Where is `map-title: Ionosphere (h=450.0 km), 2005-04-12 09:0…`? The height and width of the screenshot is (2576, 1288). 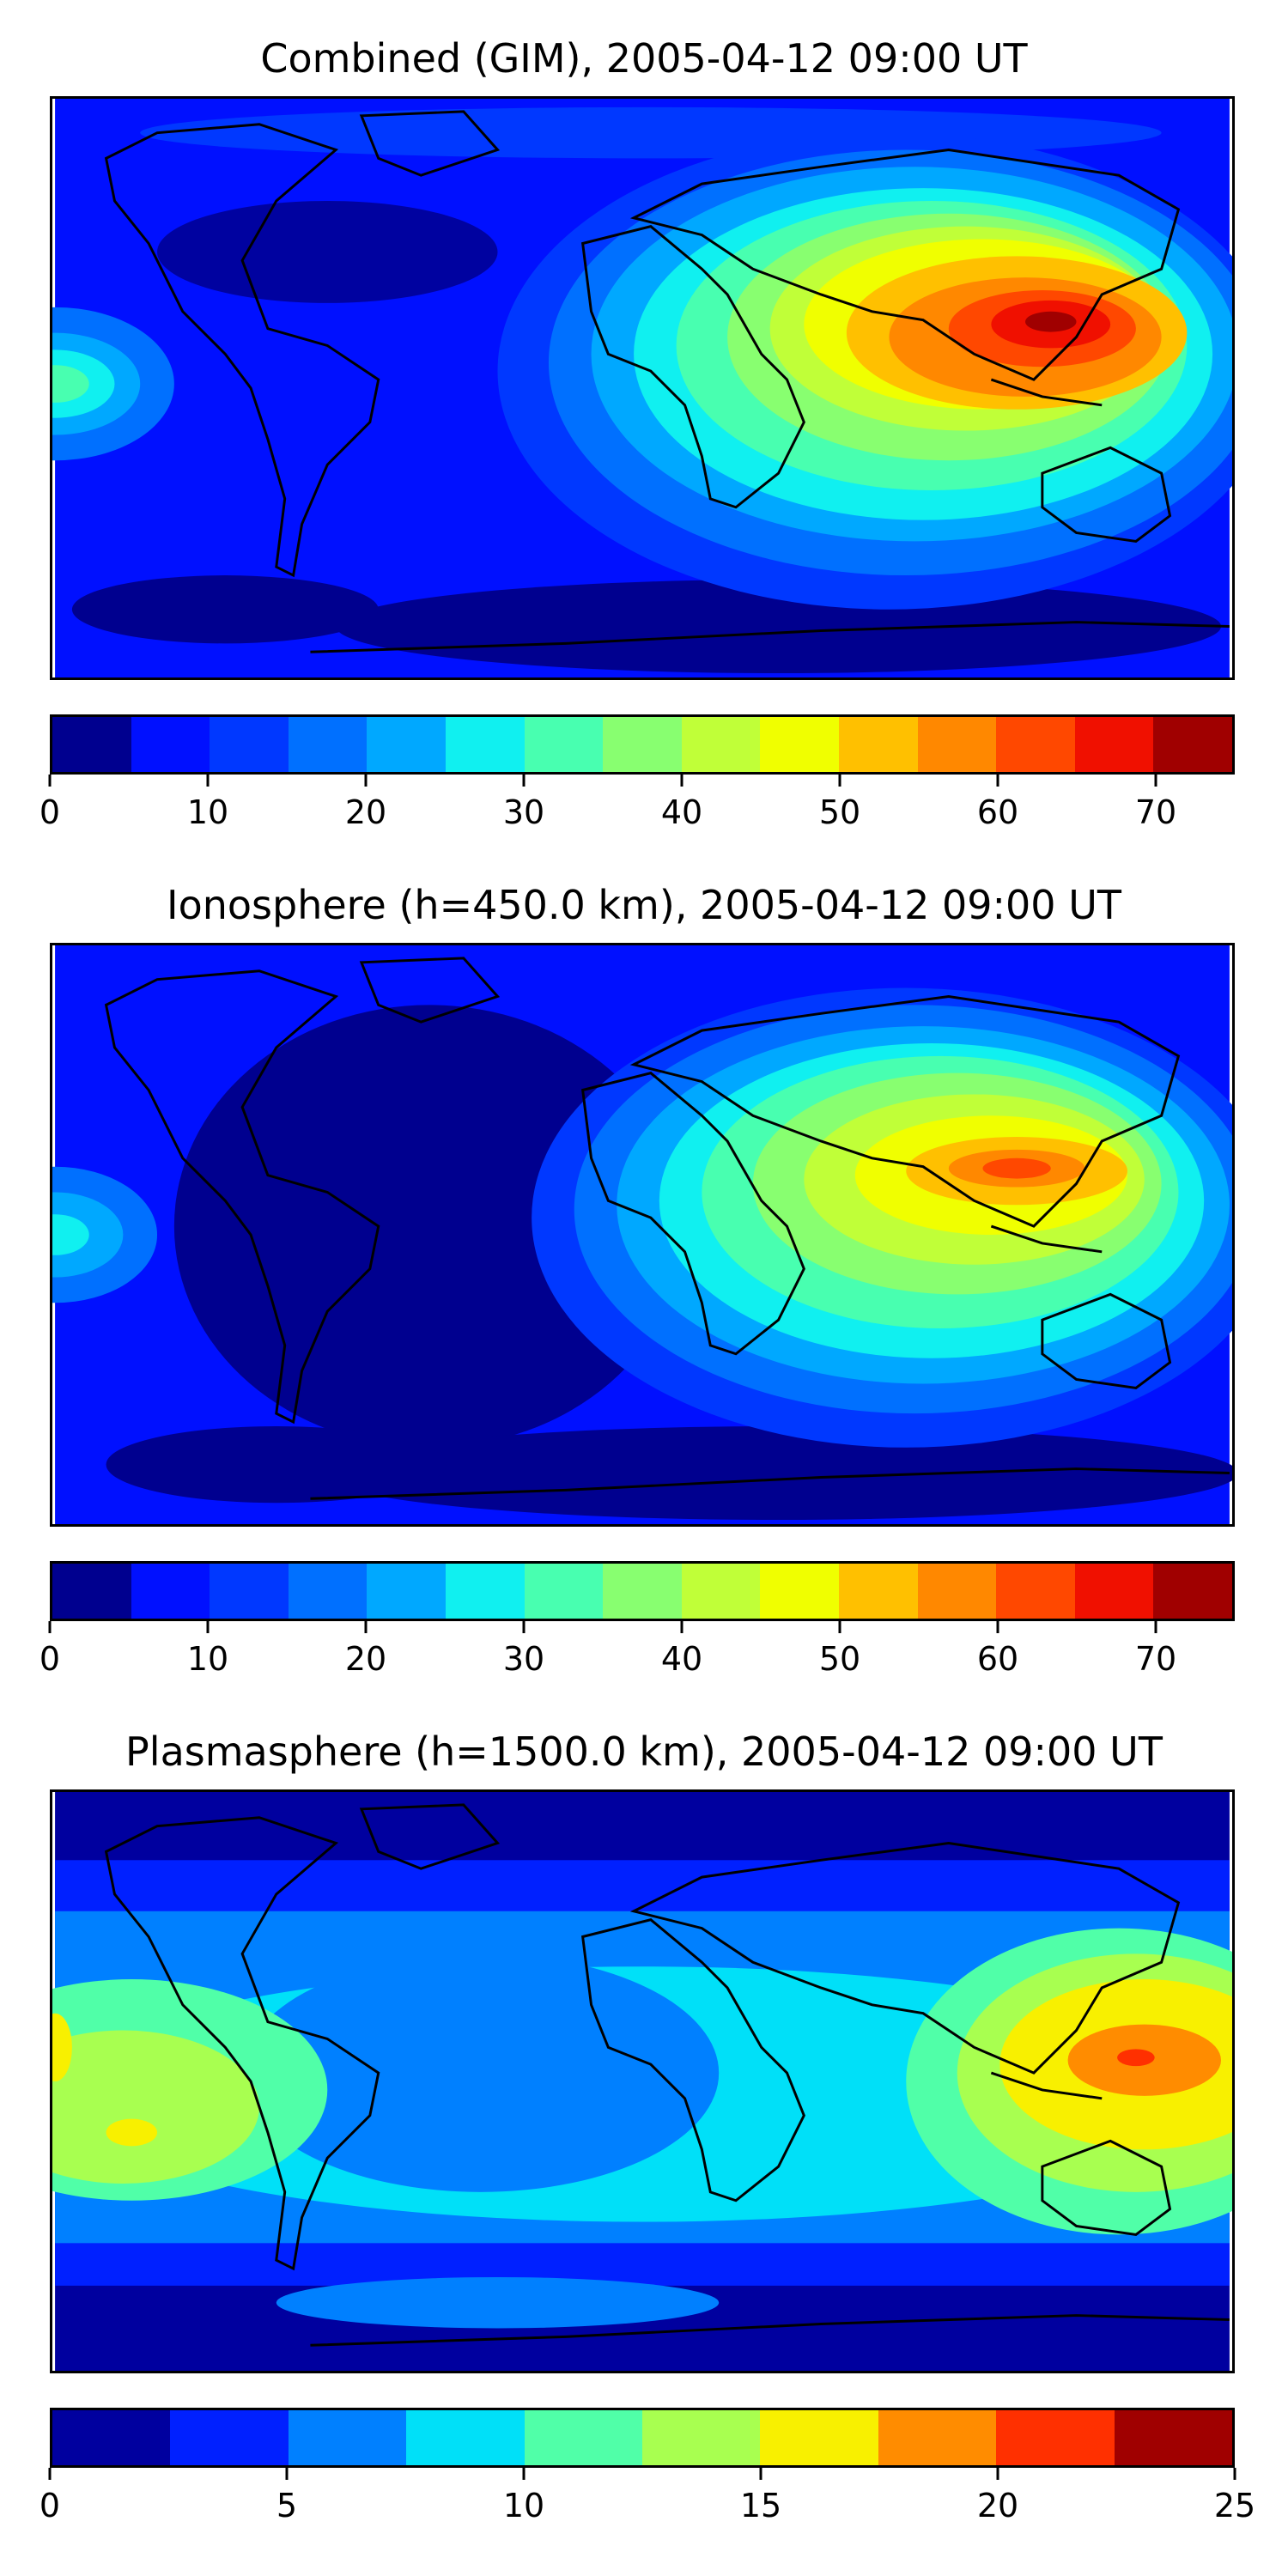
map-title: Ionosphere (h=450.0 km), 2005-04-12 09:0… is located at coordinates (644, 905).